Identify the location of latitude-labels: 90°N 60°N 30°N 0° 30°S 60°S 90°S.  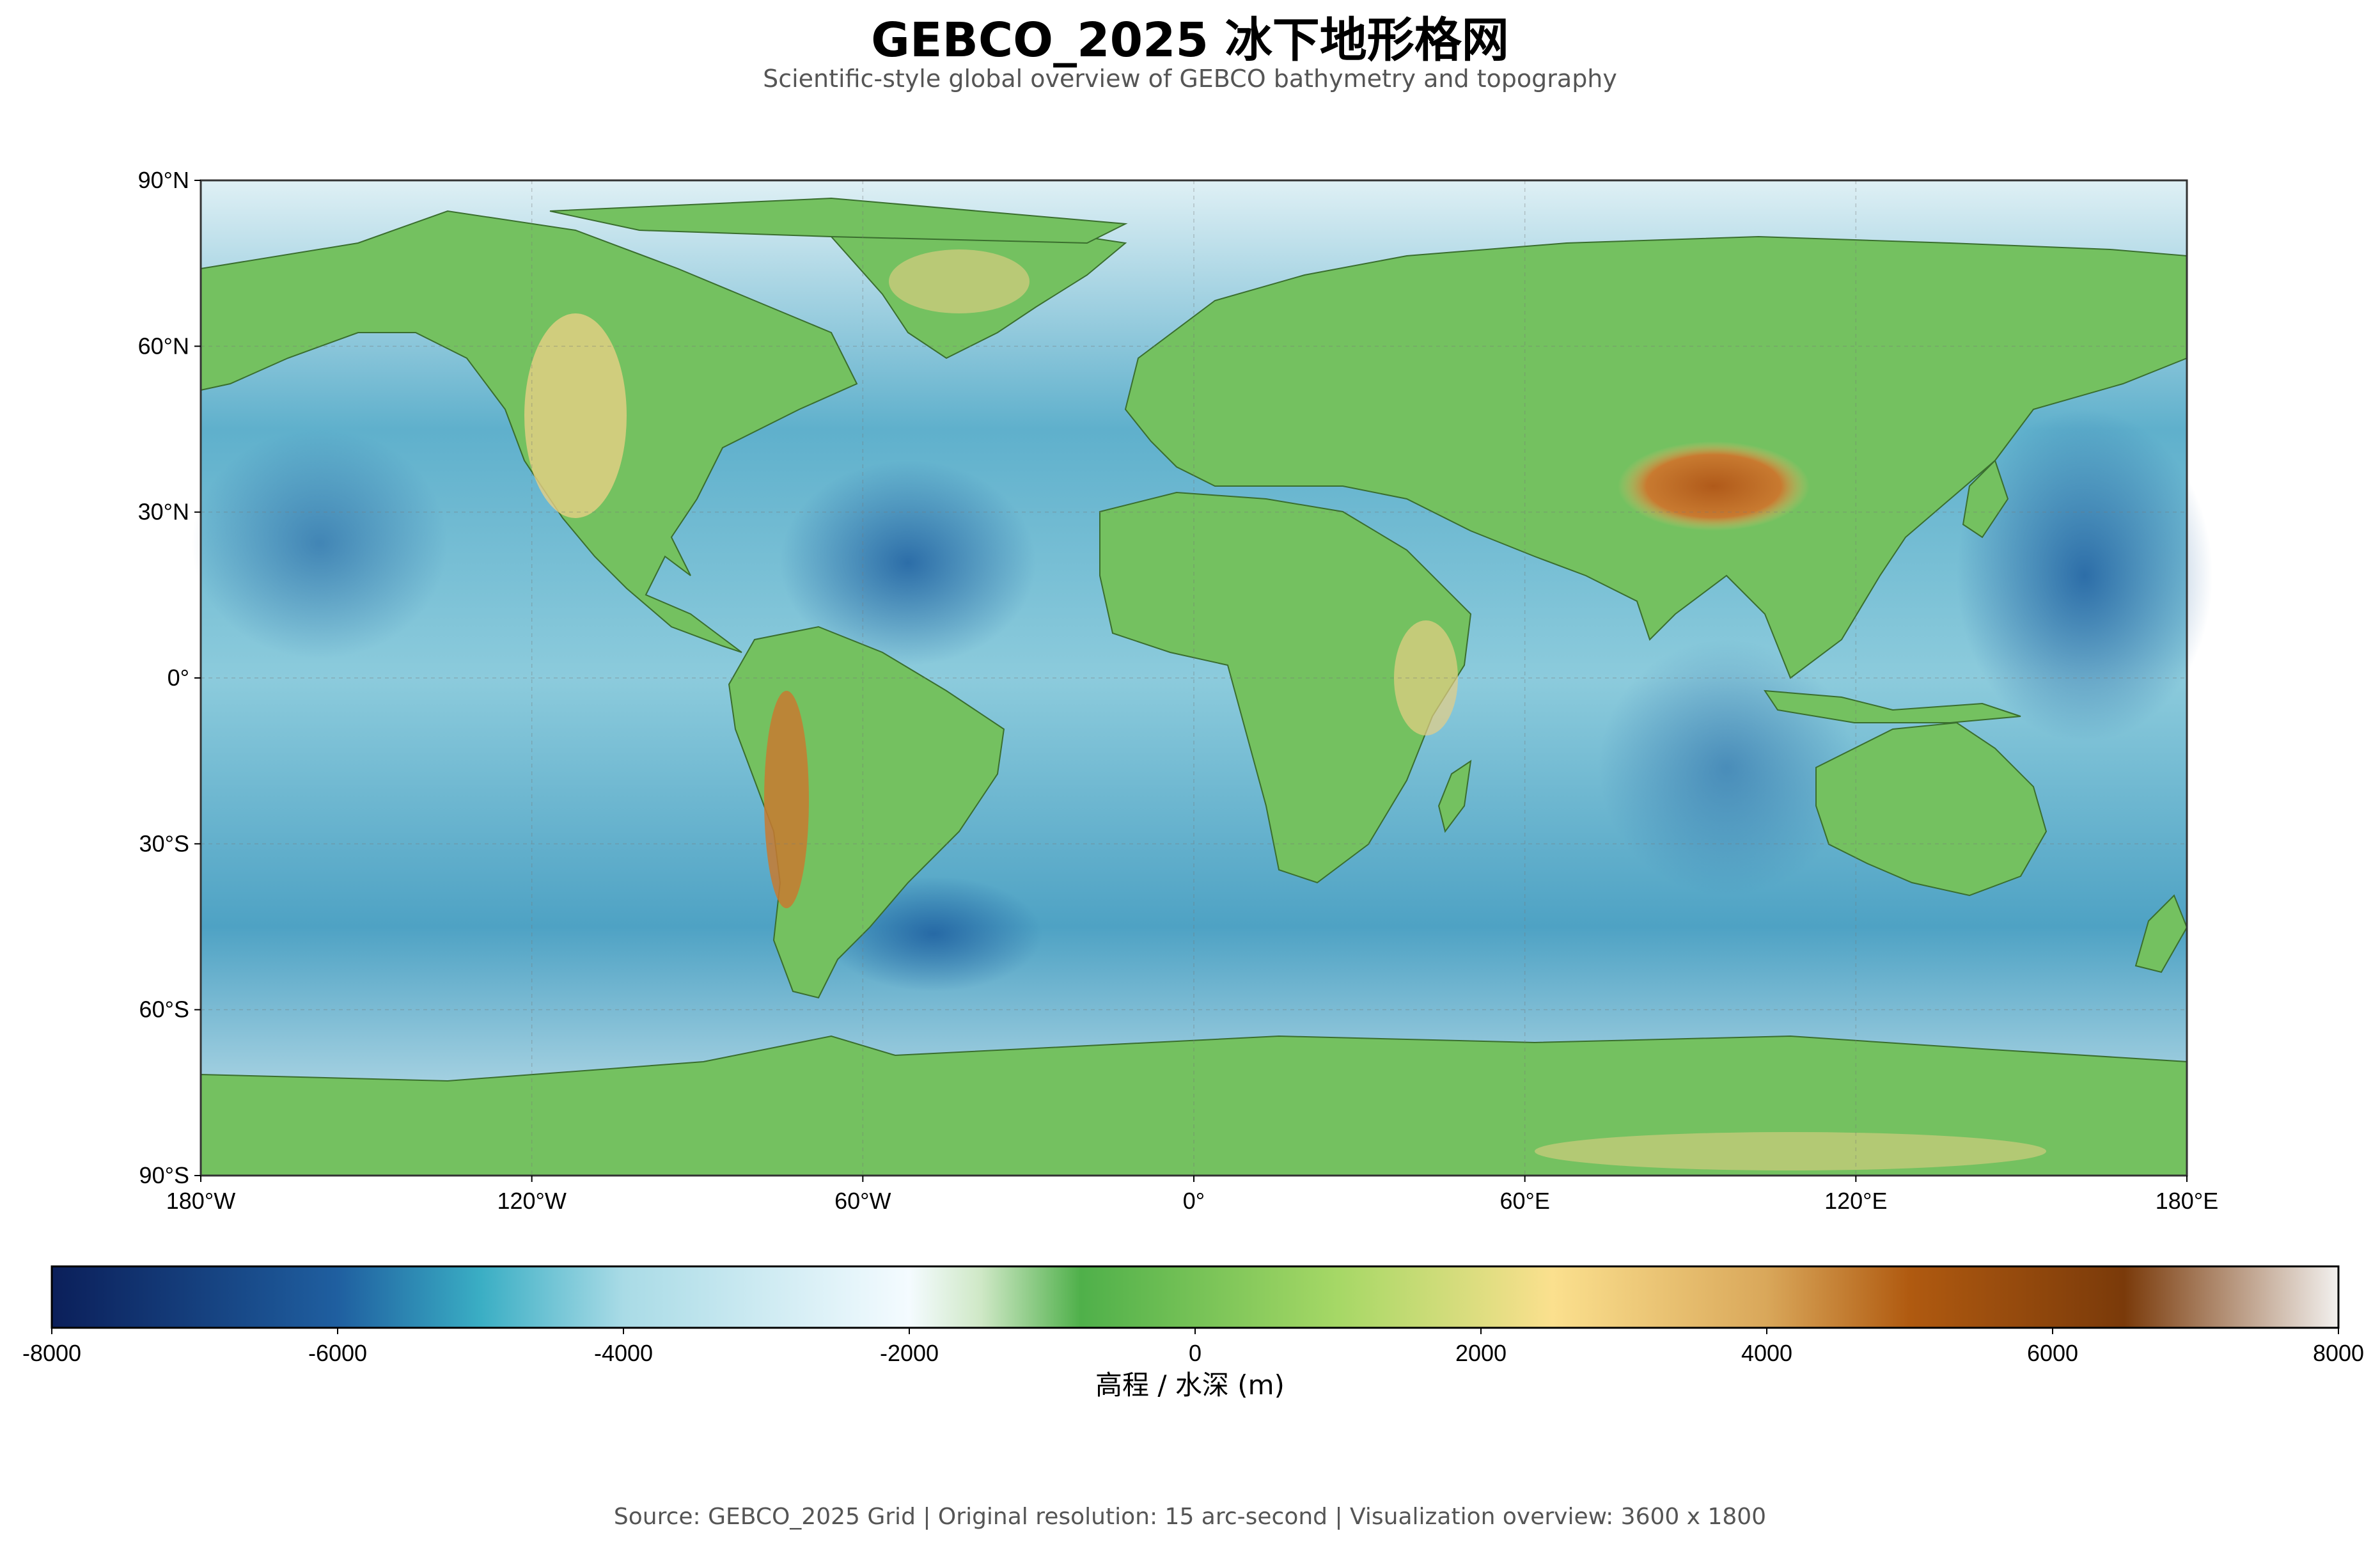
(169, 677).